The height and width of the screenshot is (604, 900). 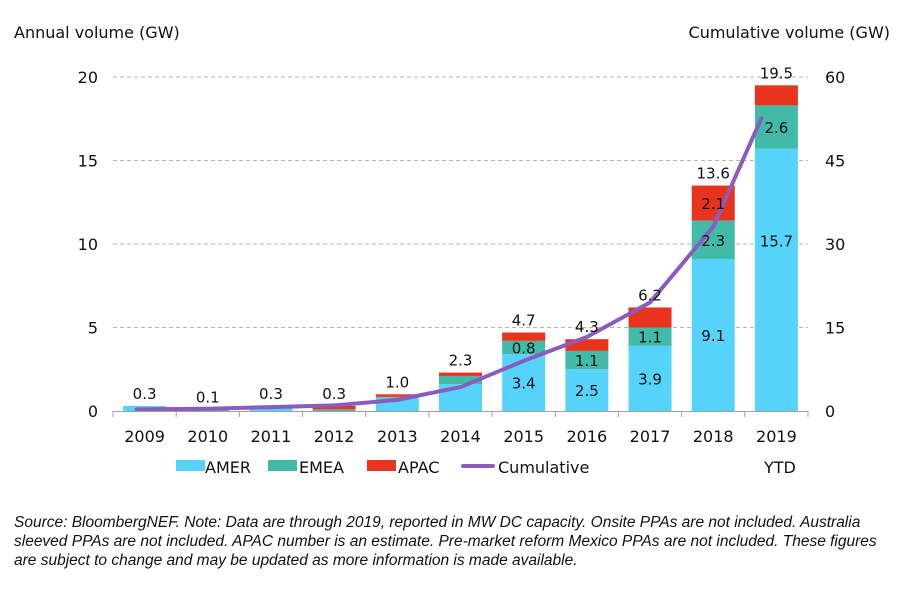 What do you see at coordinates (523, 436) in the screenshot?
I see `x-tick-label: 2015` at bounding box center [523, 436].